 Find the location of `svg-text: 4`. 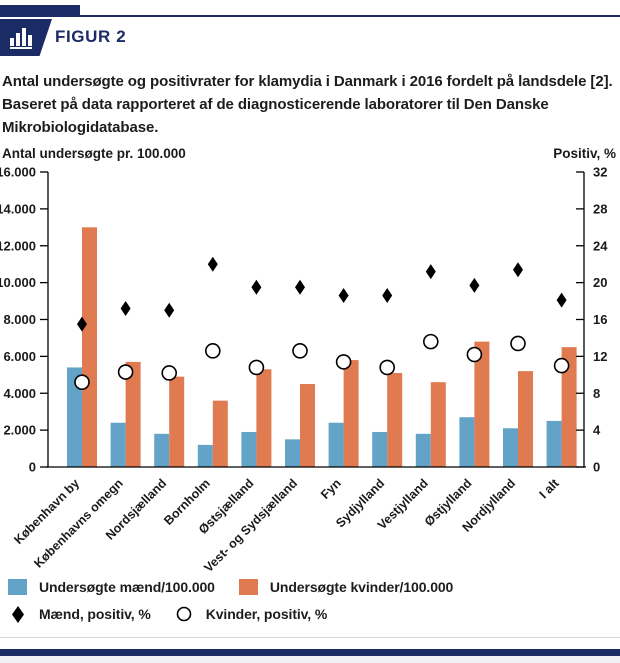

svg-text: 4 is located at coordinates (597, 430).